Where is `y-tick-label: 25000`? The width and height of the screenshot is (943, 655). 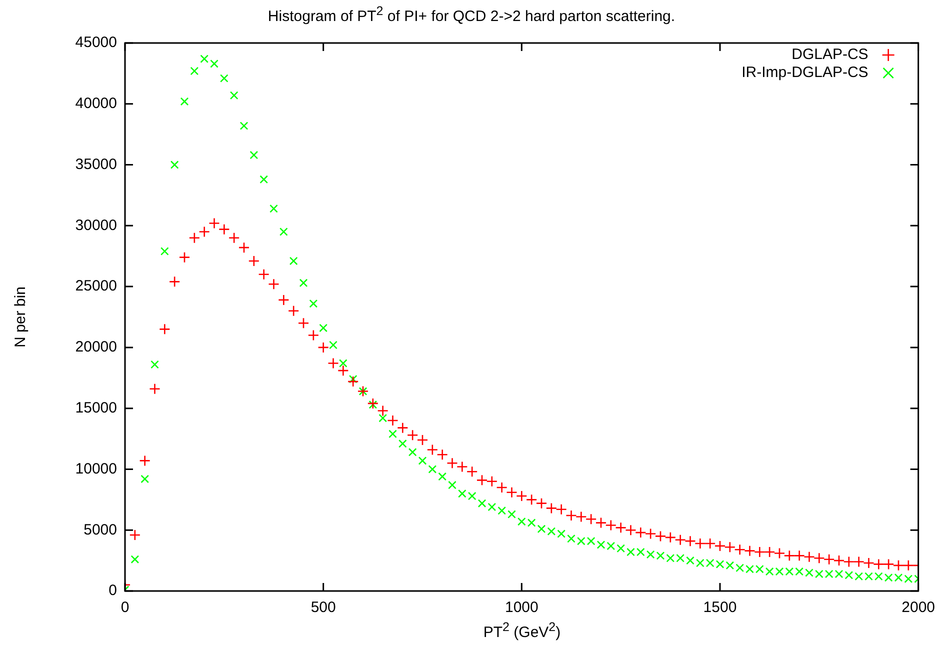
y-tick-label: 25000 is located at coordinates (96, 286).